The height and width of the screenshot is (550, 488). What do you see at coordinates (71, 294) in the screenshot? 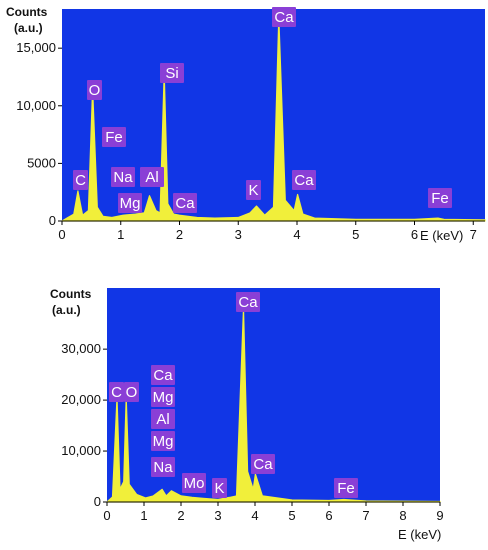
I see `y-axis-label: Counts` at bounding box center [71, 294].